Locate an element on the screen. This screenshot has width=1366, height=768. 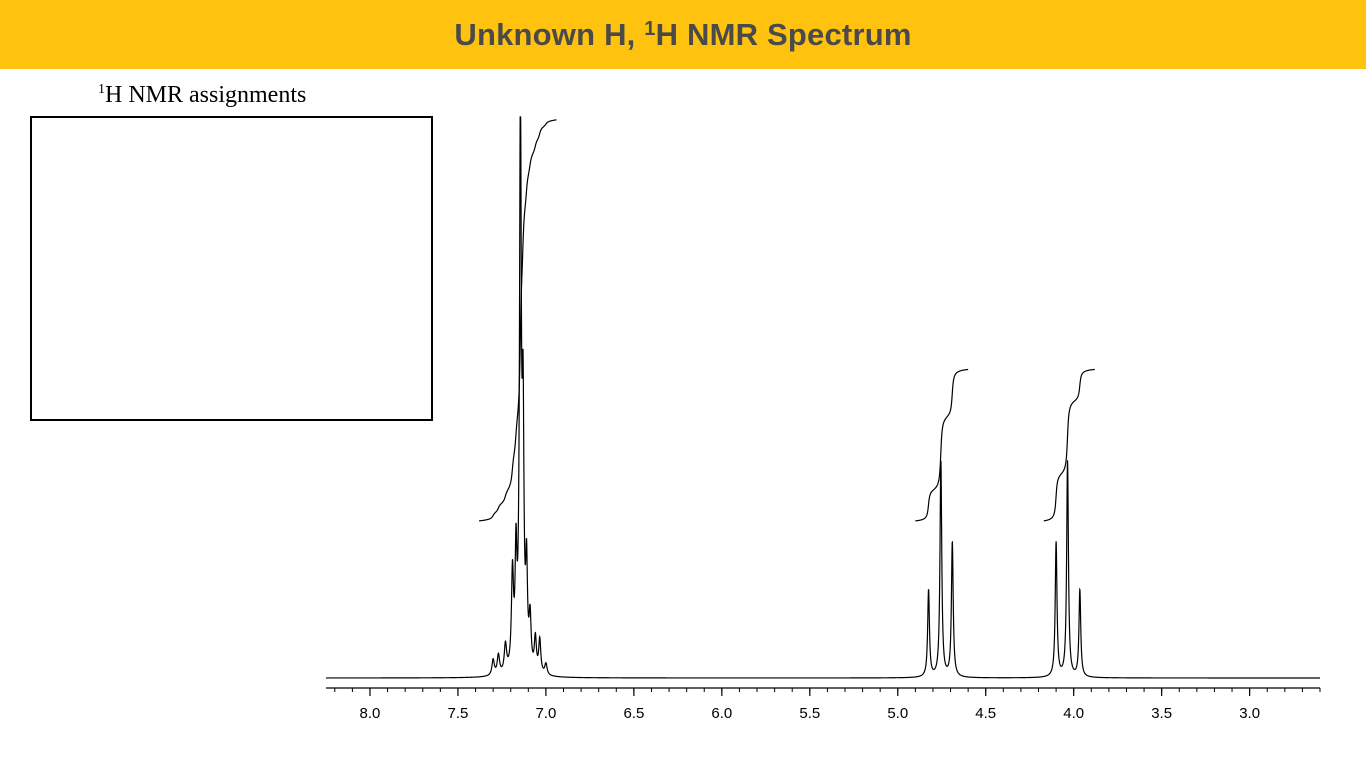
x-tick-label: 8.0 is located at coordinates (370, 713).